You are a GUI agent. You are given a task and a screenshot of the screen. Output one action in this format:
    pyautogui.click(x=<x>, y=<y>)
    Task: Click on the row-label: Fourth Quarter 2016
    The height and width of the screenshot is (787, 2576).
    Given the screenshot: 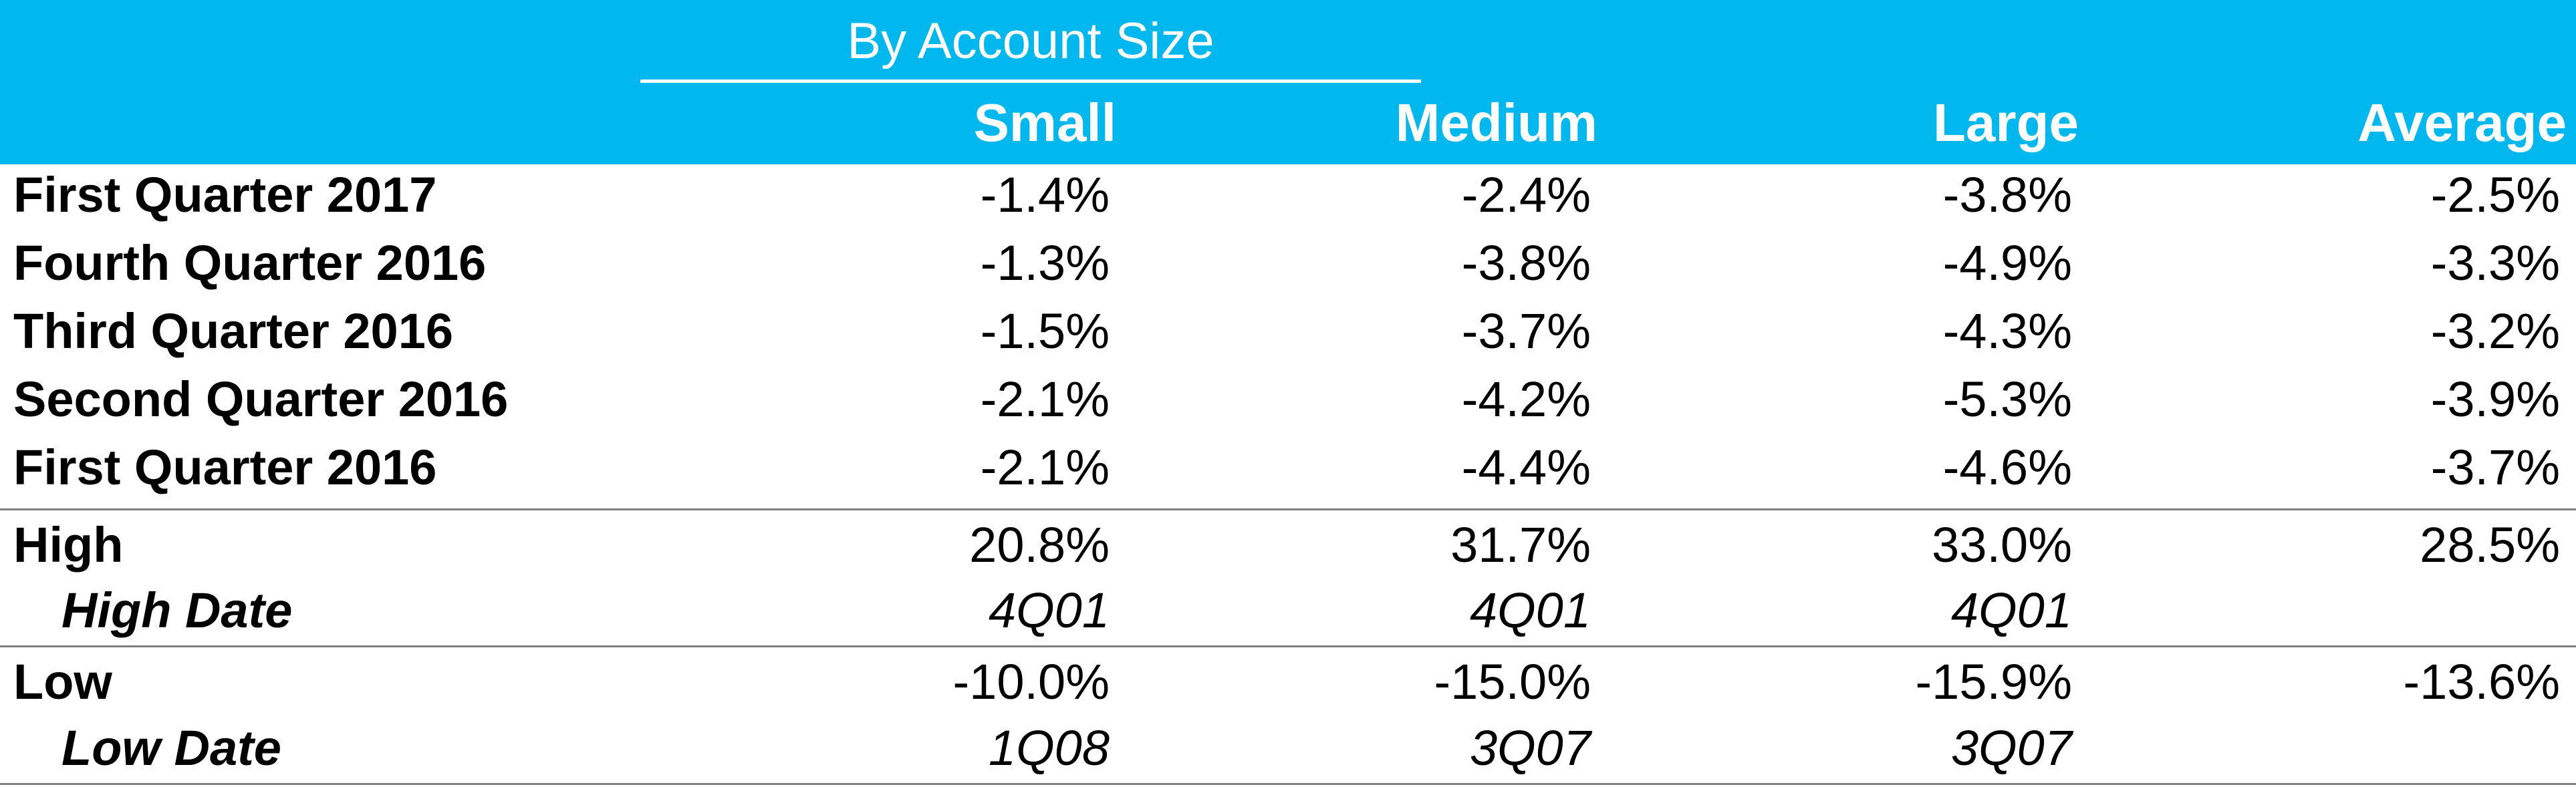 What is the action you would take?
    pyautogui.click(x=250, y=263)
    